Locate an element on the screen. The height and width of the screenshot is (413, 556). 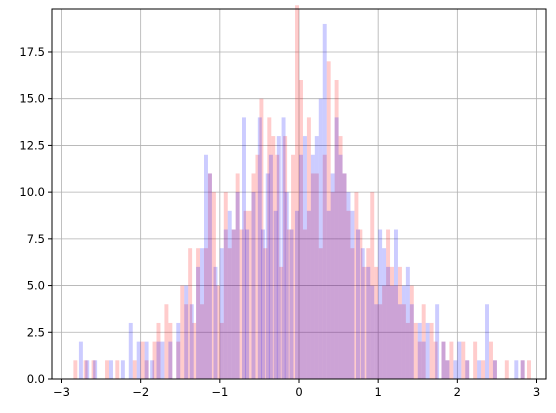
y-tick-label: 10.0 is located at coordinates (32, 192).